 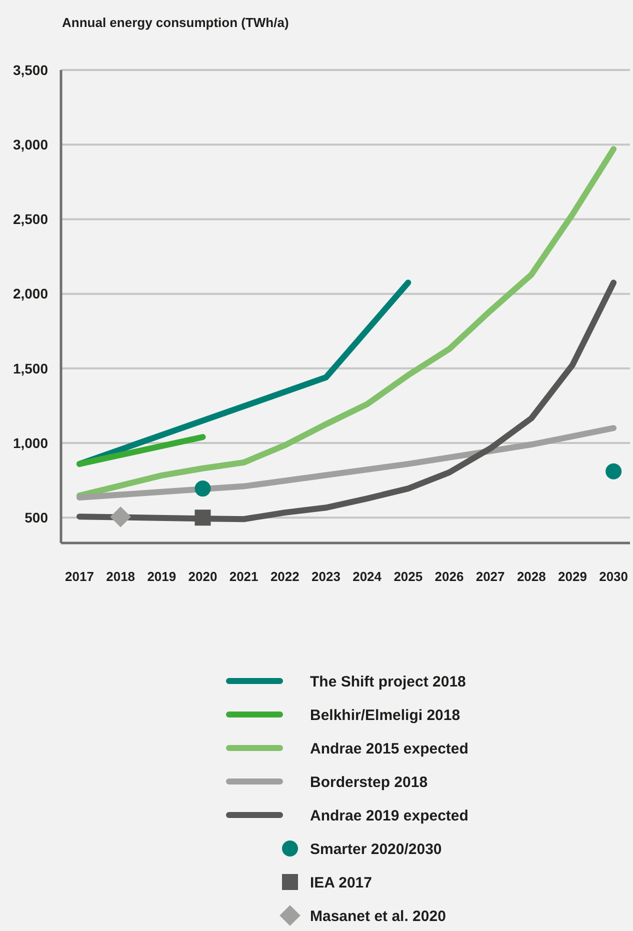 What do you see at coordinates (490, 576) in the screenshot?
I see `x-tick-label: 2027` at bounding box center [490, 576].